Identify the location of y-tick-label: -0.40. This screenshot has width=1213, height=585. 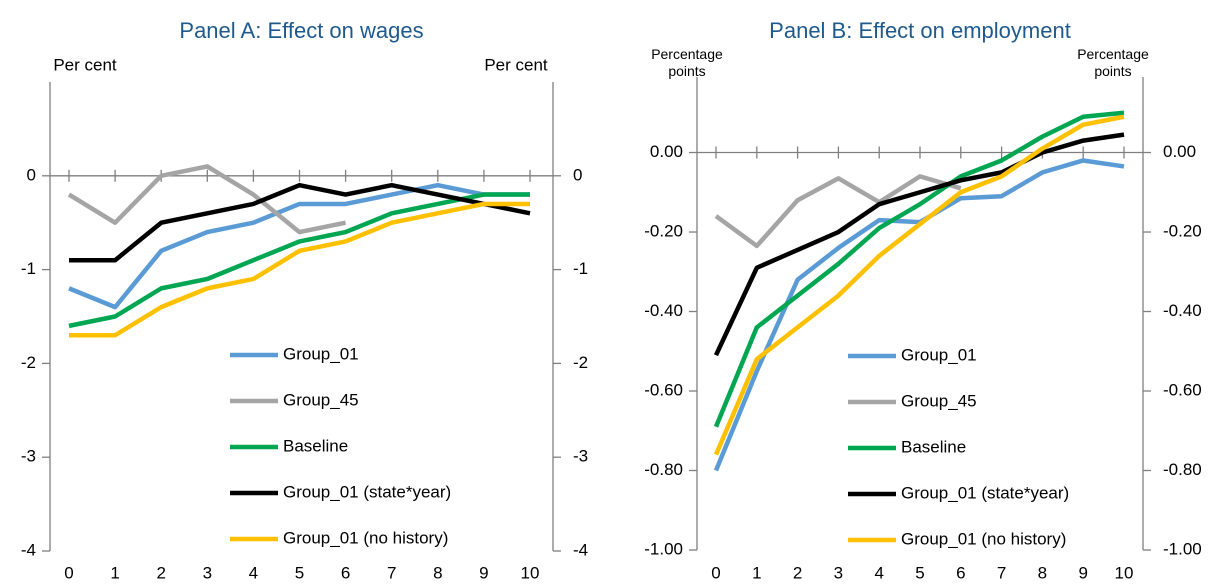
(663, 310).